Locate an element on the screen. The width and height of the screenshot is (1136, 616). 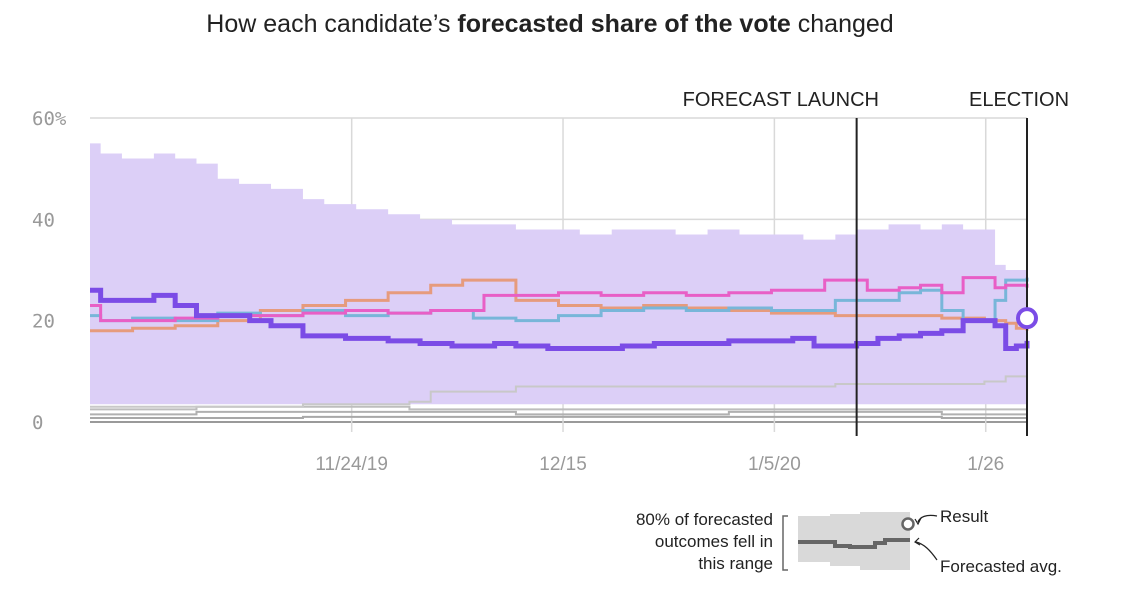
y-tick-label: 60% is located at coordinates (49, 119).